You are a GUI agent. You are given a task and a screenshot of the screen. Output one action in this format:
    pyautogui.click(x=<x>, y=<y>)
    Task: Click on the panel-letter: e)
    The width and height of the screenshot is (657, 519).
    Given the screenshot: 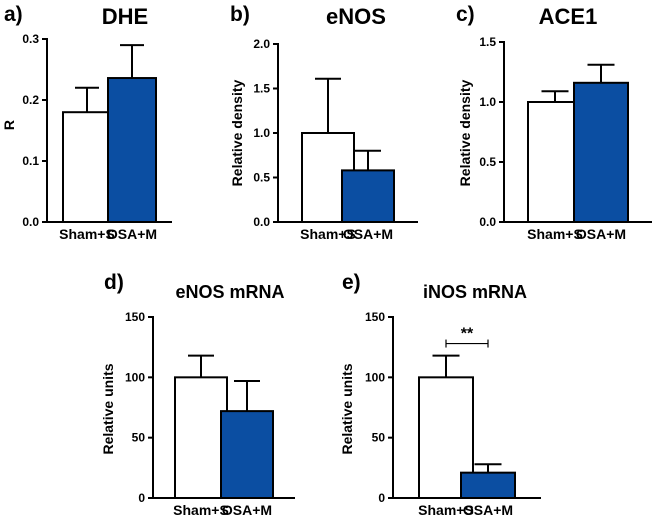 What is the action you would take?
    pyautogui.click(x=351, y=282)
    